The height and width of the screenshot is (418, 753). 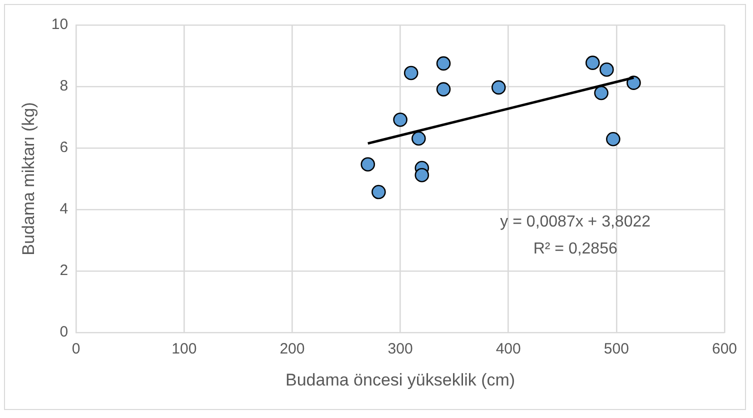 What do you see at coordinates (28, 179) in the screenshot?
I see `y-axis-title: Budama miktarı (kg)` at bounding box center [28, 179].